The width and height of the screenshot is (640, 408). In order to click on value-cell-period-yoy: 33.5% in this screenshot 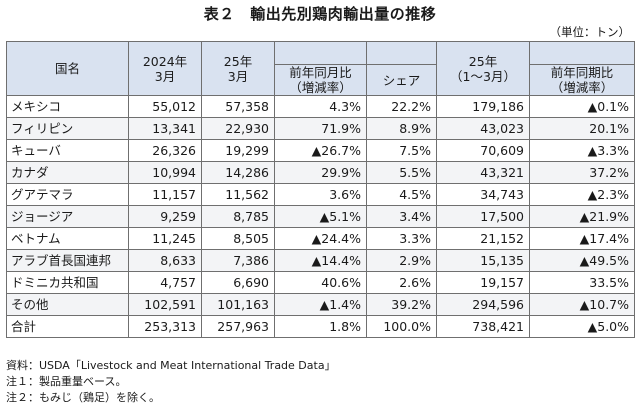, I will do `click(582, 282)`.